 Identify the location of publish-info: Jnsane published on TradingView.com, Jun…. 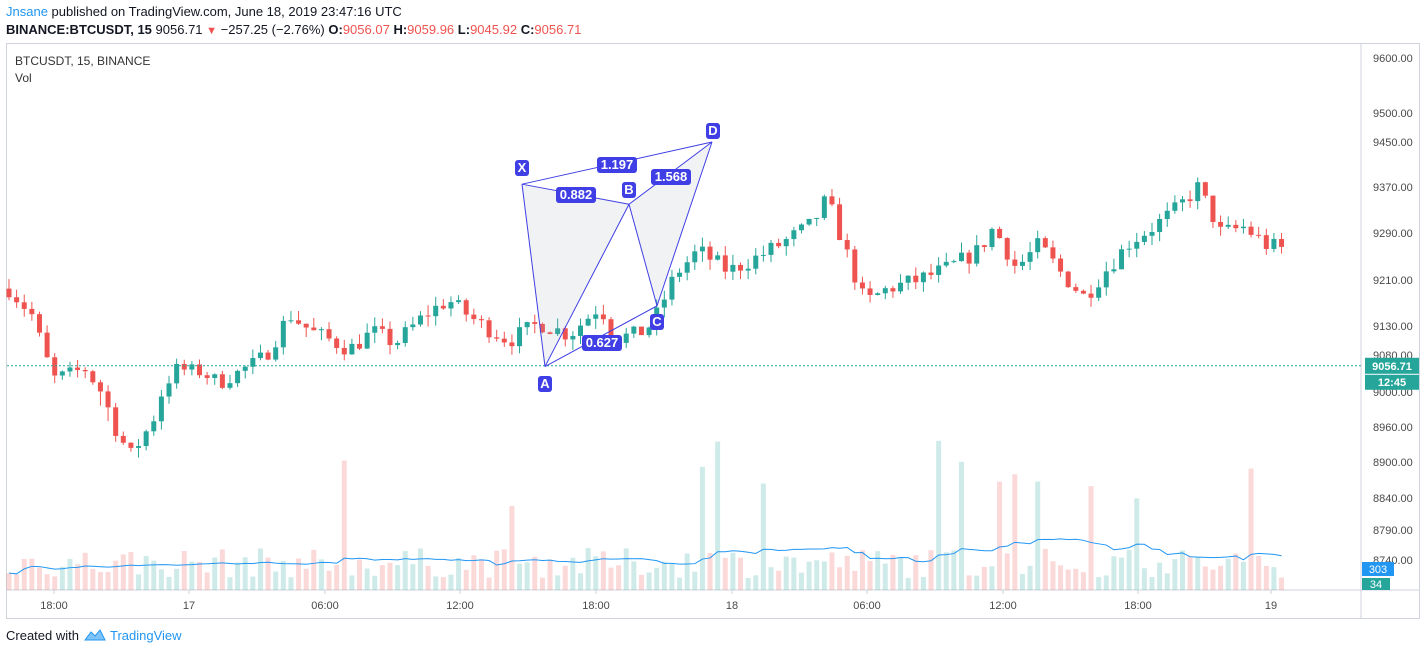
(204, 11).